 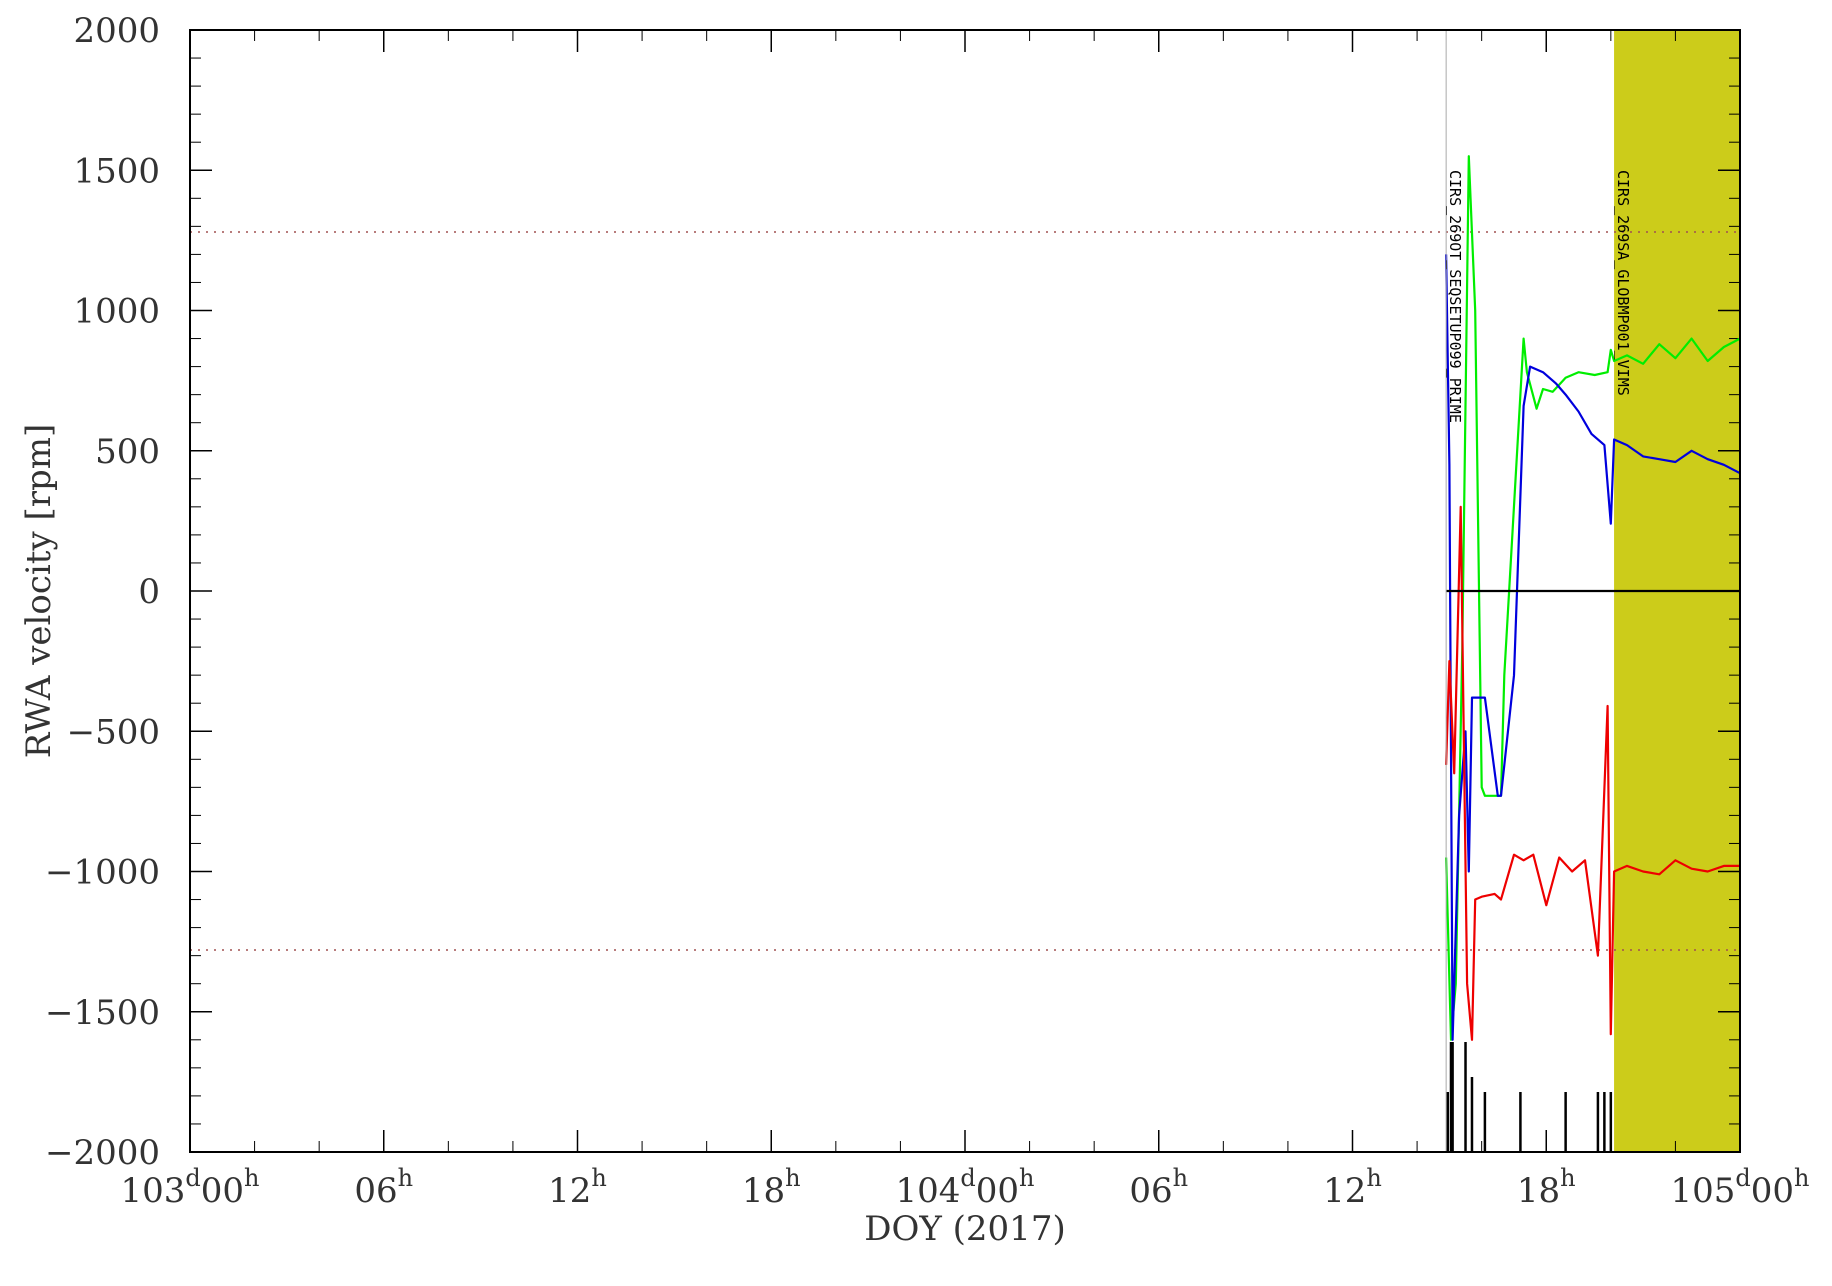 What do you see at coordinates (116, 31) in the screenshot?
I see `y-tick-label: 2000` at bounding box center [116, 31].